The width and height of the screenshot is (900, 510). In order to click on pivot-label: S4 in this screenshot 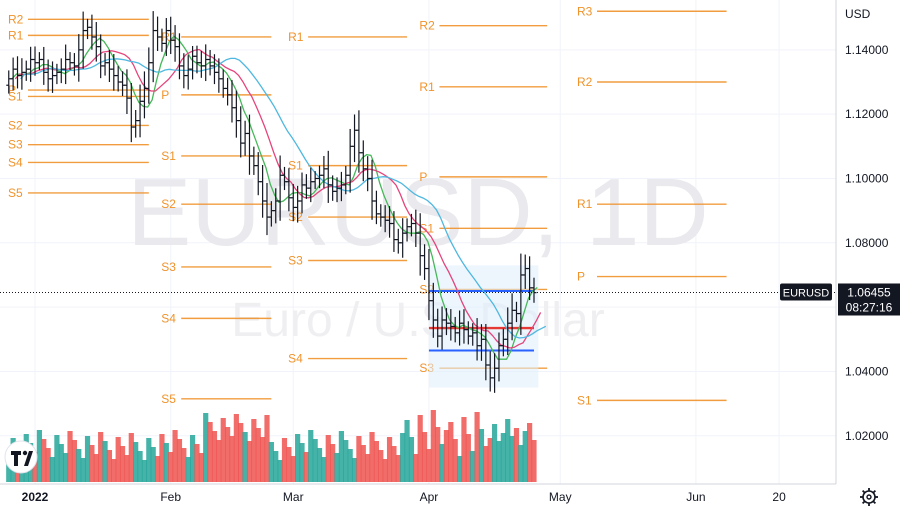, I will do `click(15, 162)`.